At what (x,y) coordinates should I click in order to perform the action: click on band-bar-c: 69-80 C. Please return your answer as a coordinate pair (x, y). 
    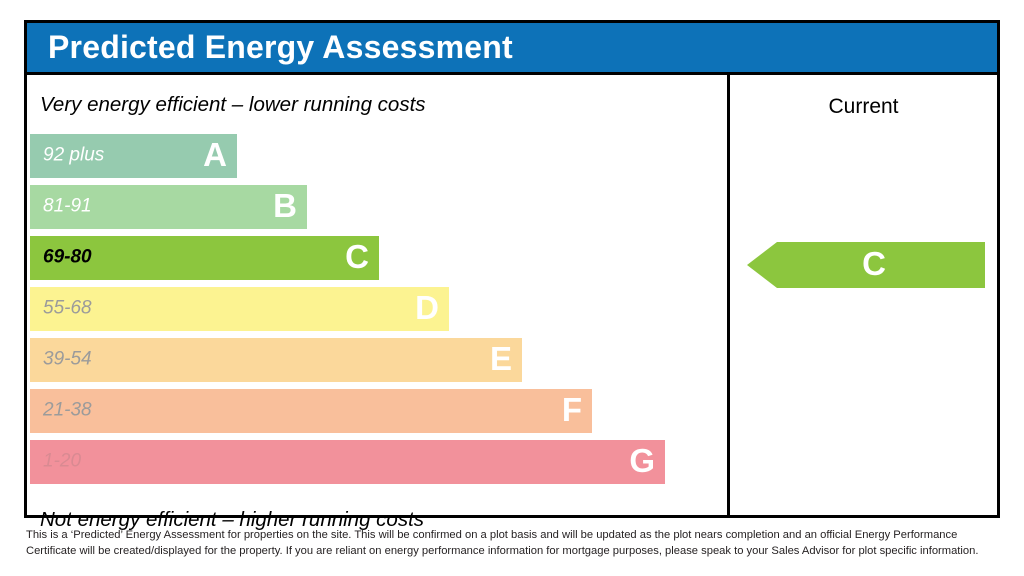
    Looking at the image, I should click on (204, 258).